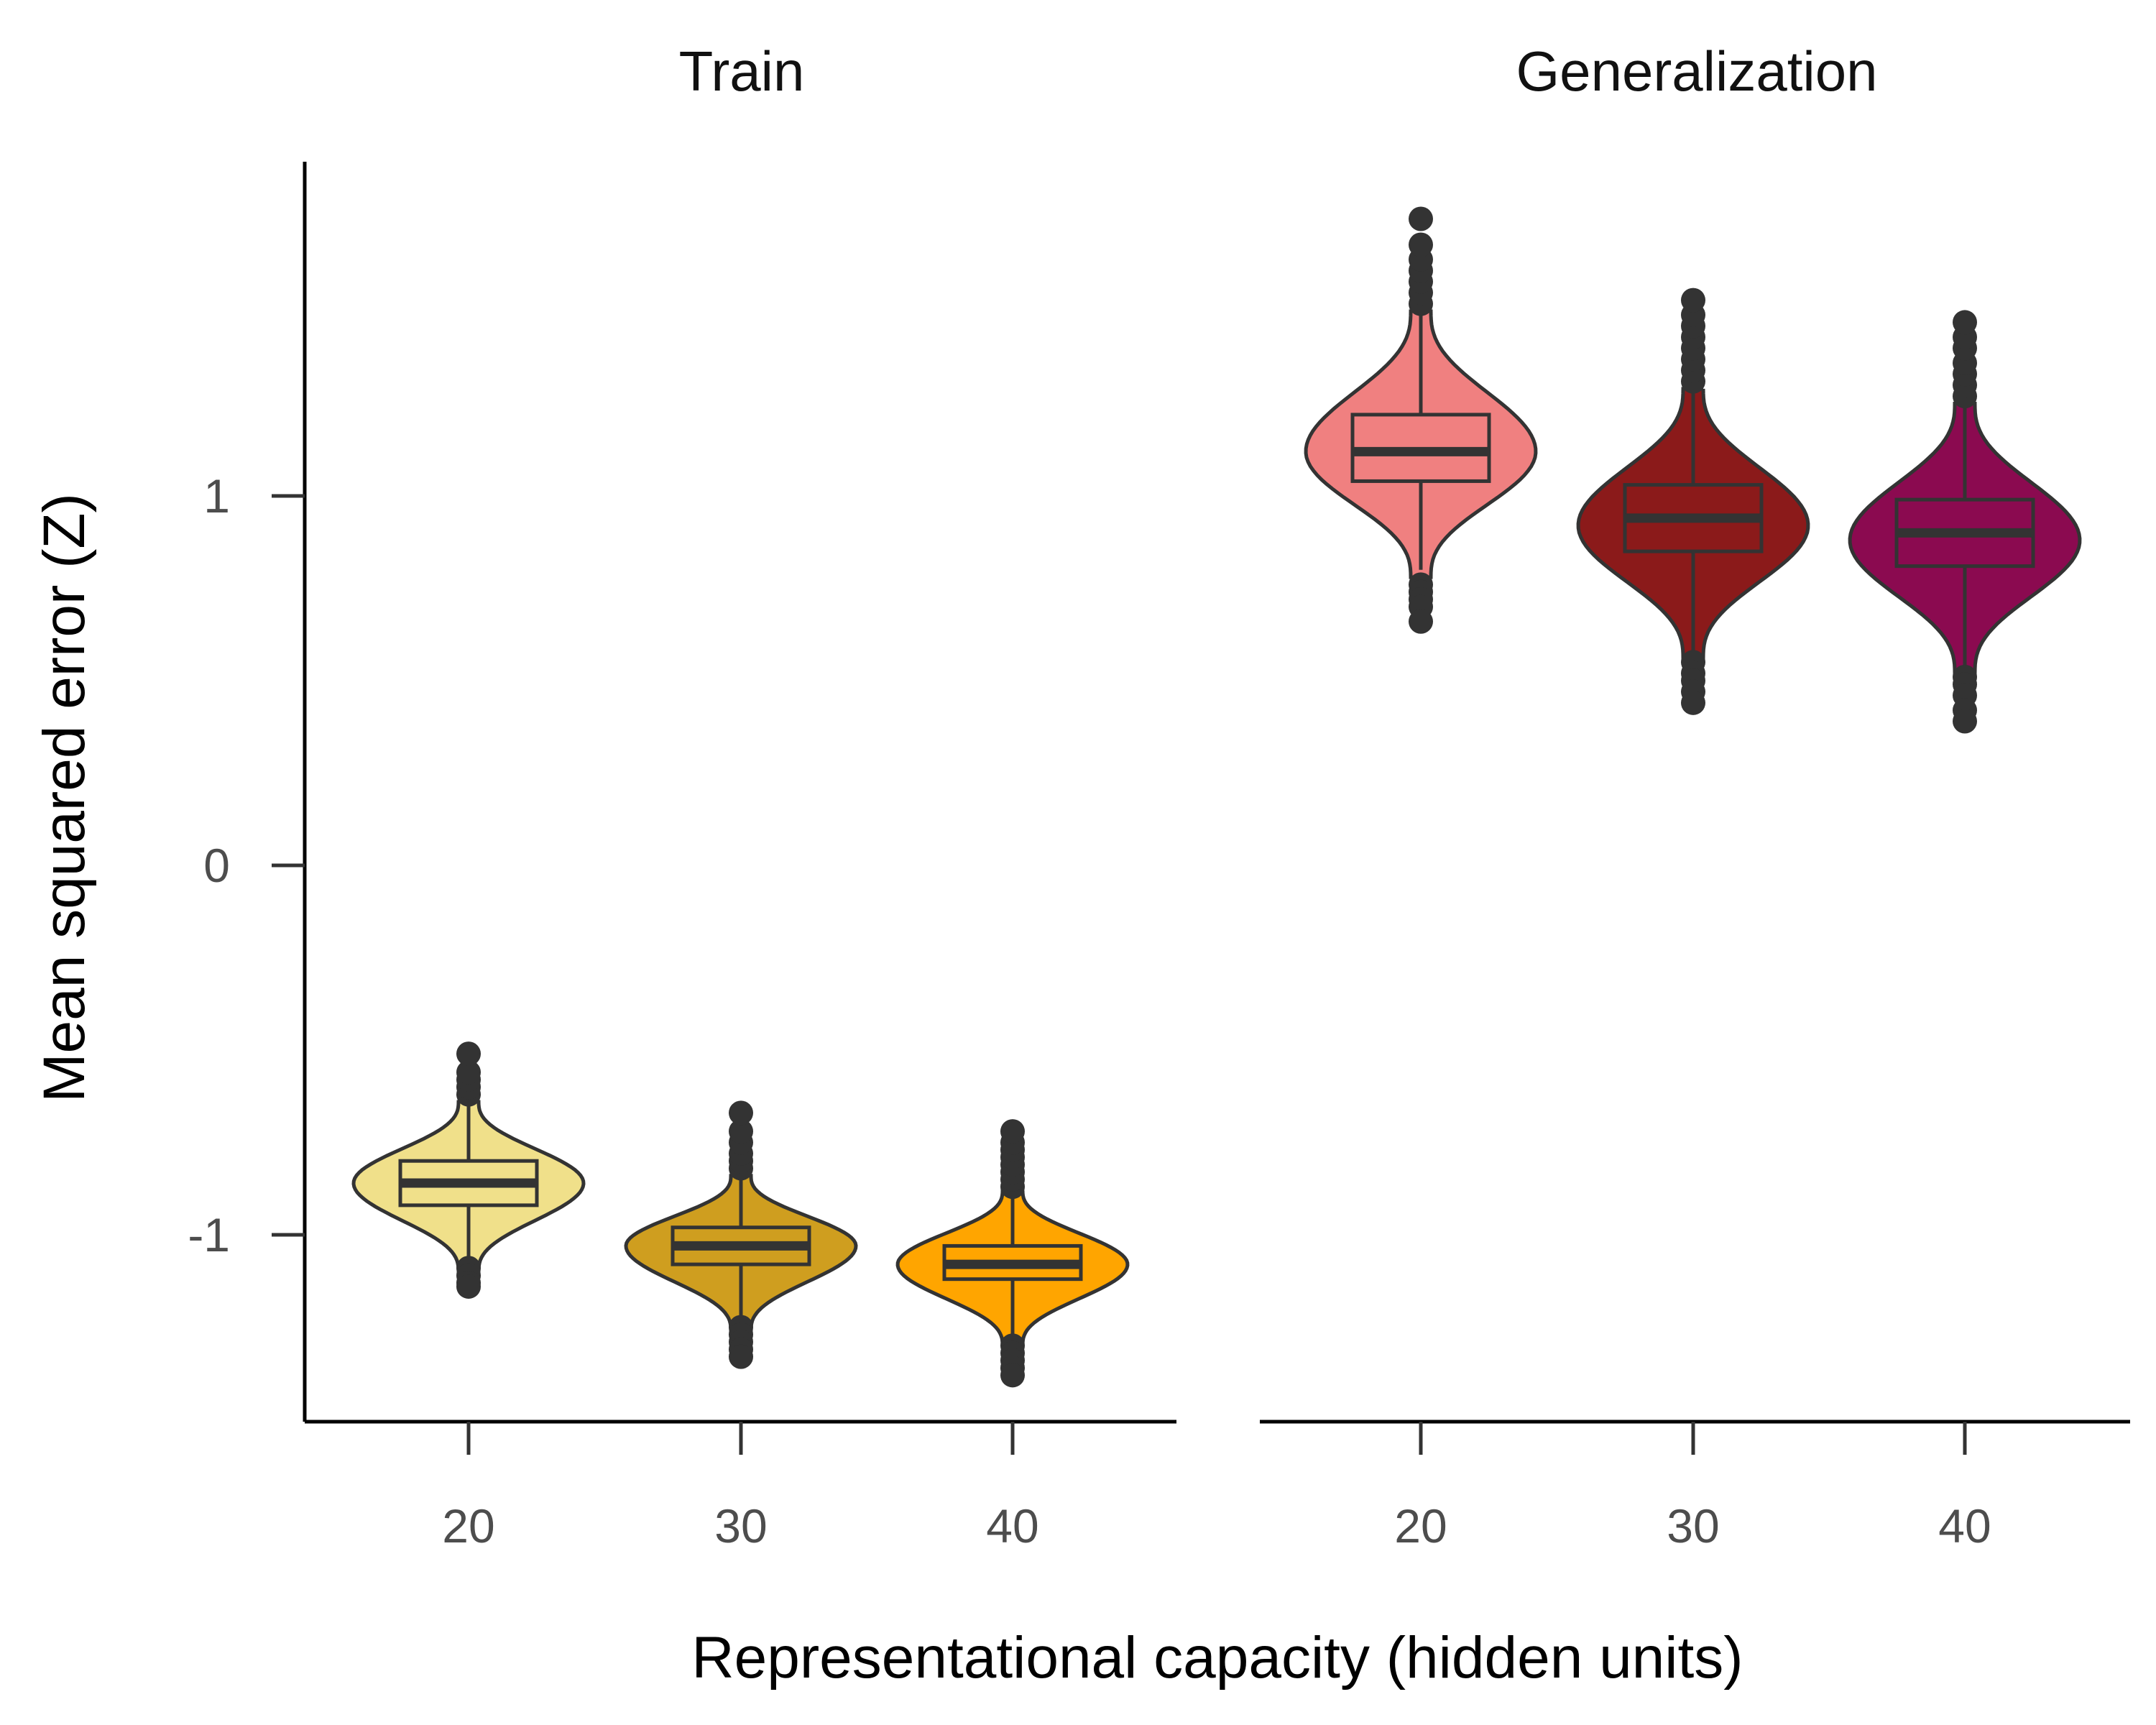 The image size is (2156, 1725). Describe the element at coordinates (1421, 444) in the screenshot. I see `violin-shape` at that location.